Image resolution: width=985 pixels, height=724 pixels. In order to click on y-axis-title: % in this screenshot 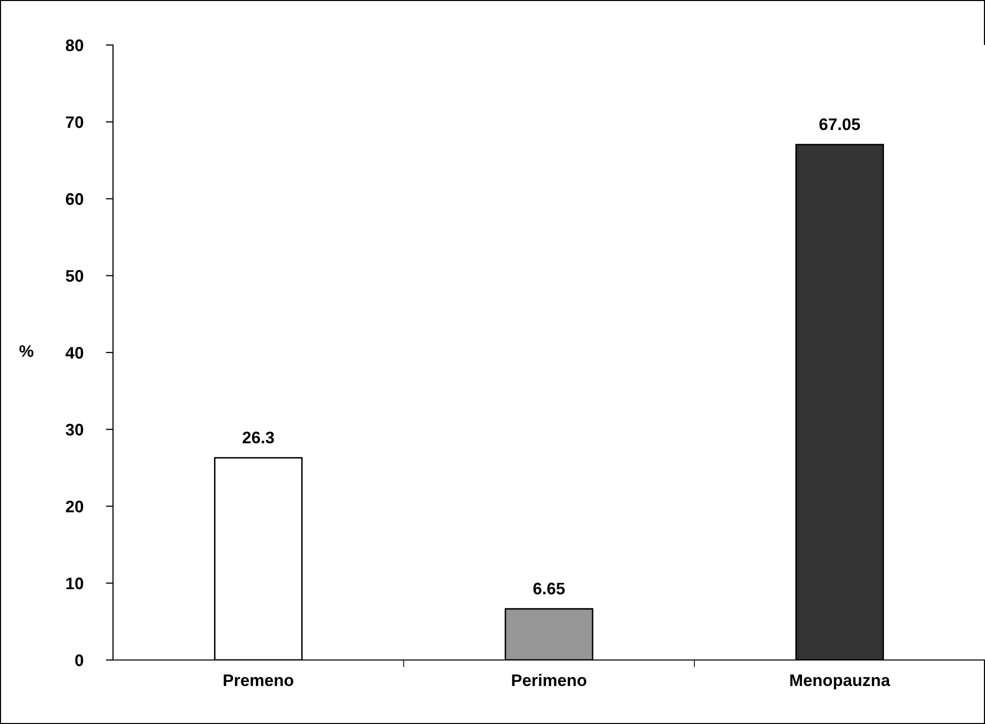, I will do `click(26, 351)`.